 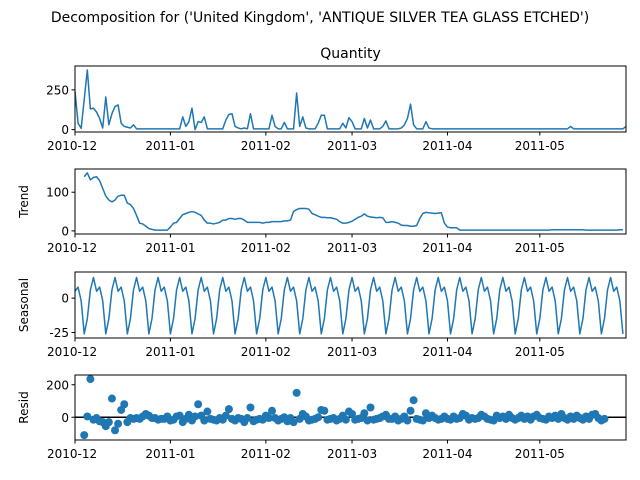 I want to click on resid-ytick-label: 200, so click(x=57, y=385).